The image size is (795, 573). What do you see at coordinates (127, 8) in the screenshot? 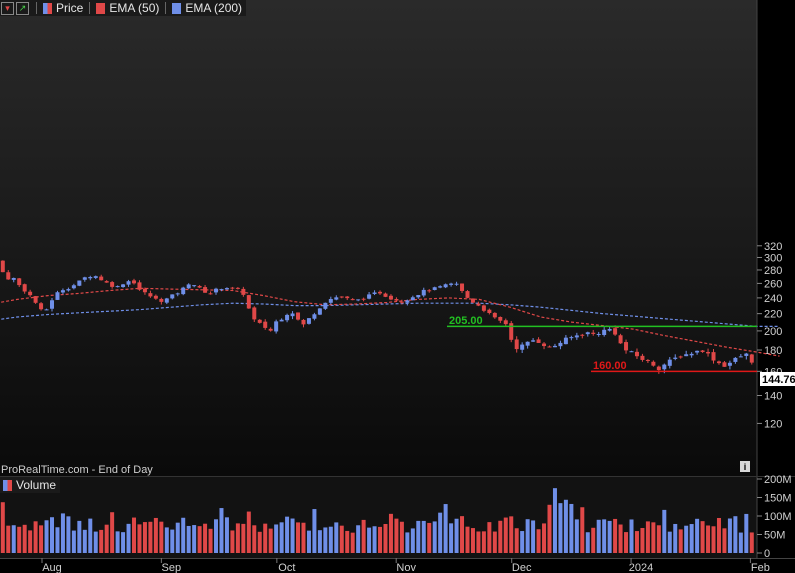
I see `legend-ema-50: EMA (50)` at bounding box center [127, 8].